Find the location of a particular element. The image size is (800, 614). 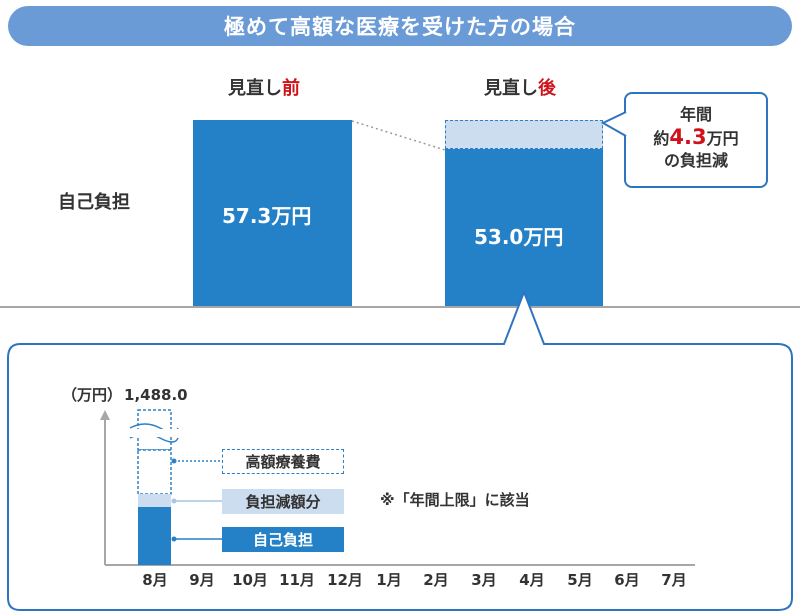

y-axis-label: （万円） 1,488.0 is located at coordinates (124, 394).